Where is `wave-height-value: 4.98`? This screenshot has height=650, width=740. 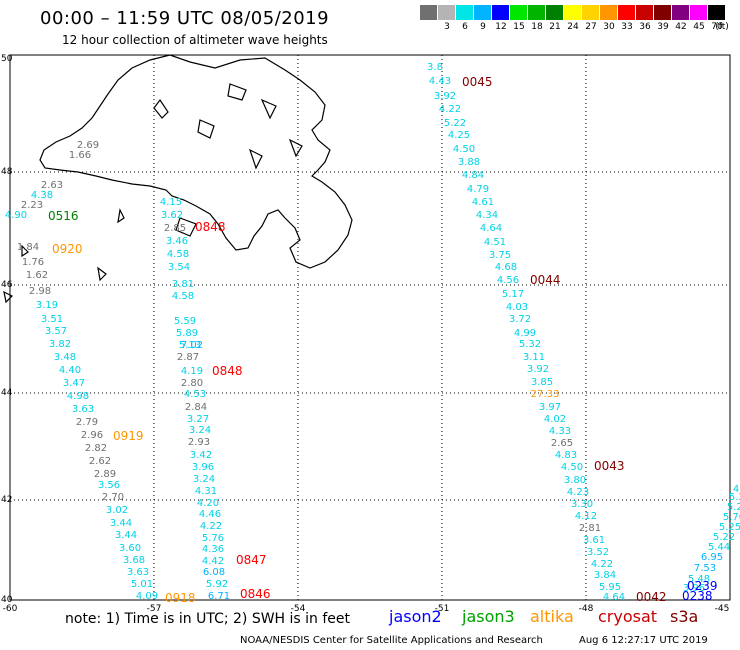
wave-height-value: 4.98 is located at coordinates (78, 396).